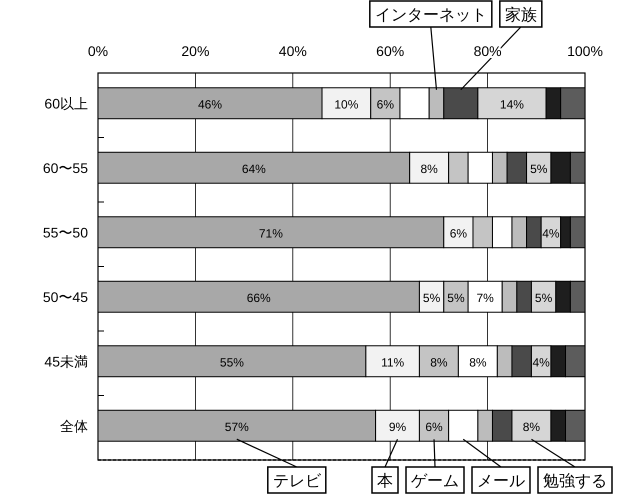  Describe the element at coordinates (397, 427) in the screenshot. I see `data-label: 9%` at that location.